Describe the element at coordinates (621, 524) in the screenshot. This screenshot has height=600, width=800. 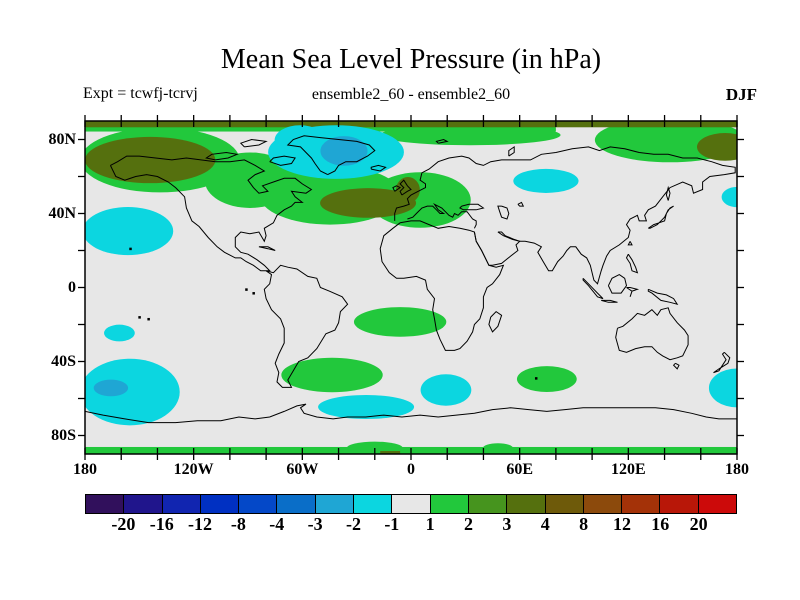
I see `colorbar-label-12: 12` at that location.